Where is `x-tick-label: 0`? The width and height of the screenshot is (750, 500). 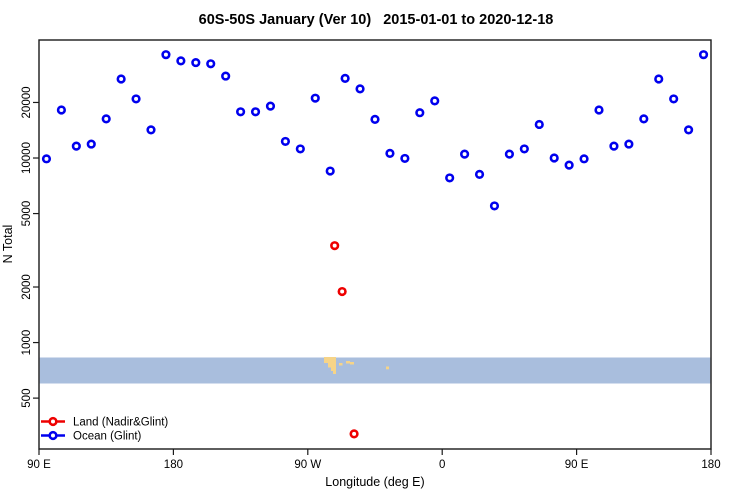
x-tick-label: 0 is located at coordinates (442, 465).